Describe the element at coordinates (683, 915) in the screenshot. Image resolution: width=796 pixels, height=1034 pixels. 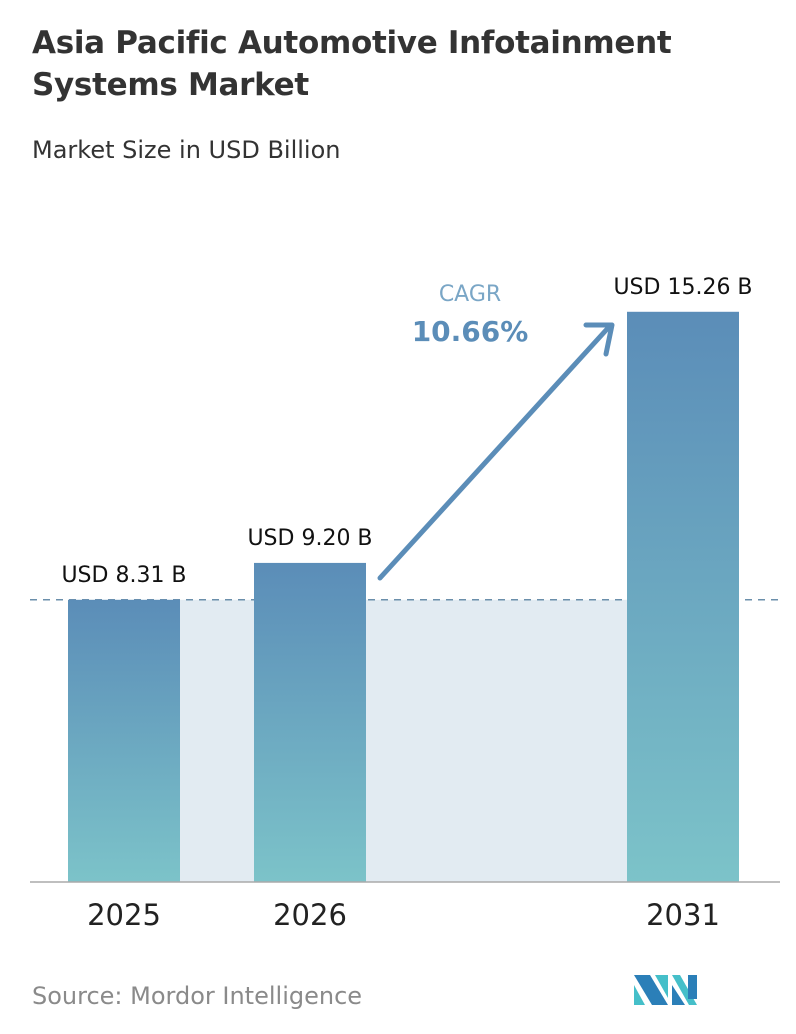
I see `x-tick-label-2031: 2031` at that location.